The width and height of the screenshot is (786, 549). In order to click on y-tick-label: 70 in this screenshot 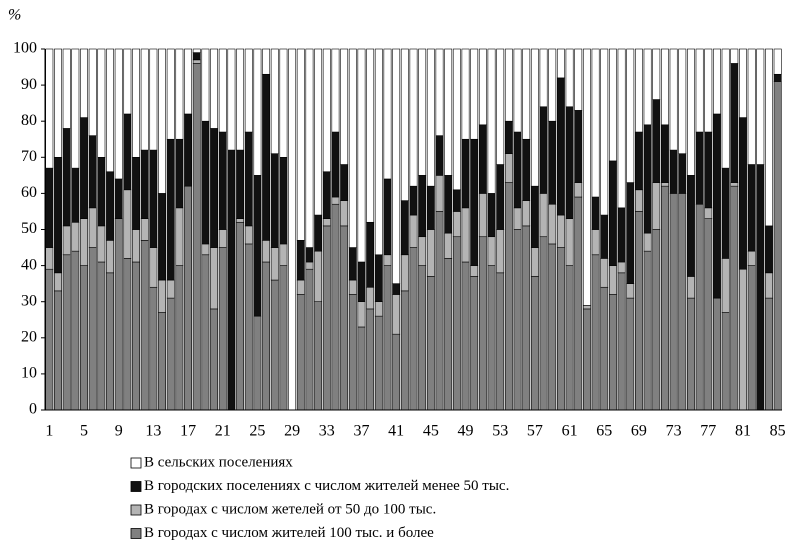, I will do `click(29, 156)`.